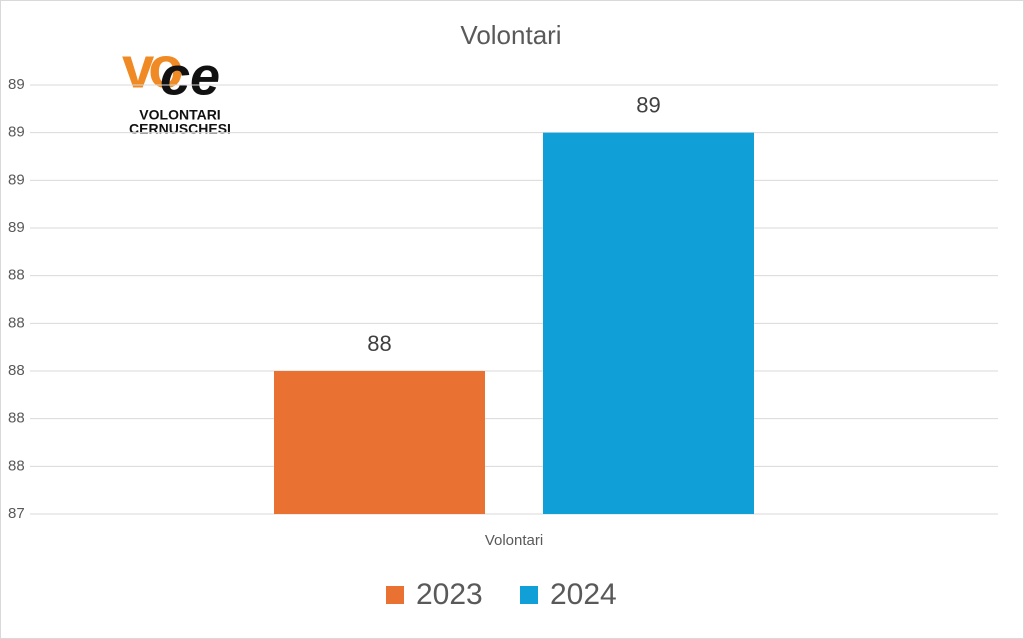 Image resolution: width=1024 pixels, height=639 pixels. What do you see at coordinates (180, 129) in the screenshot?
I see `logo-text: CERNUSCHESI` at bounding box center [180, 129].